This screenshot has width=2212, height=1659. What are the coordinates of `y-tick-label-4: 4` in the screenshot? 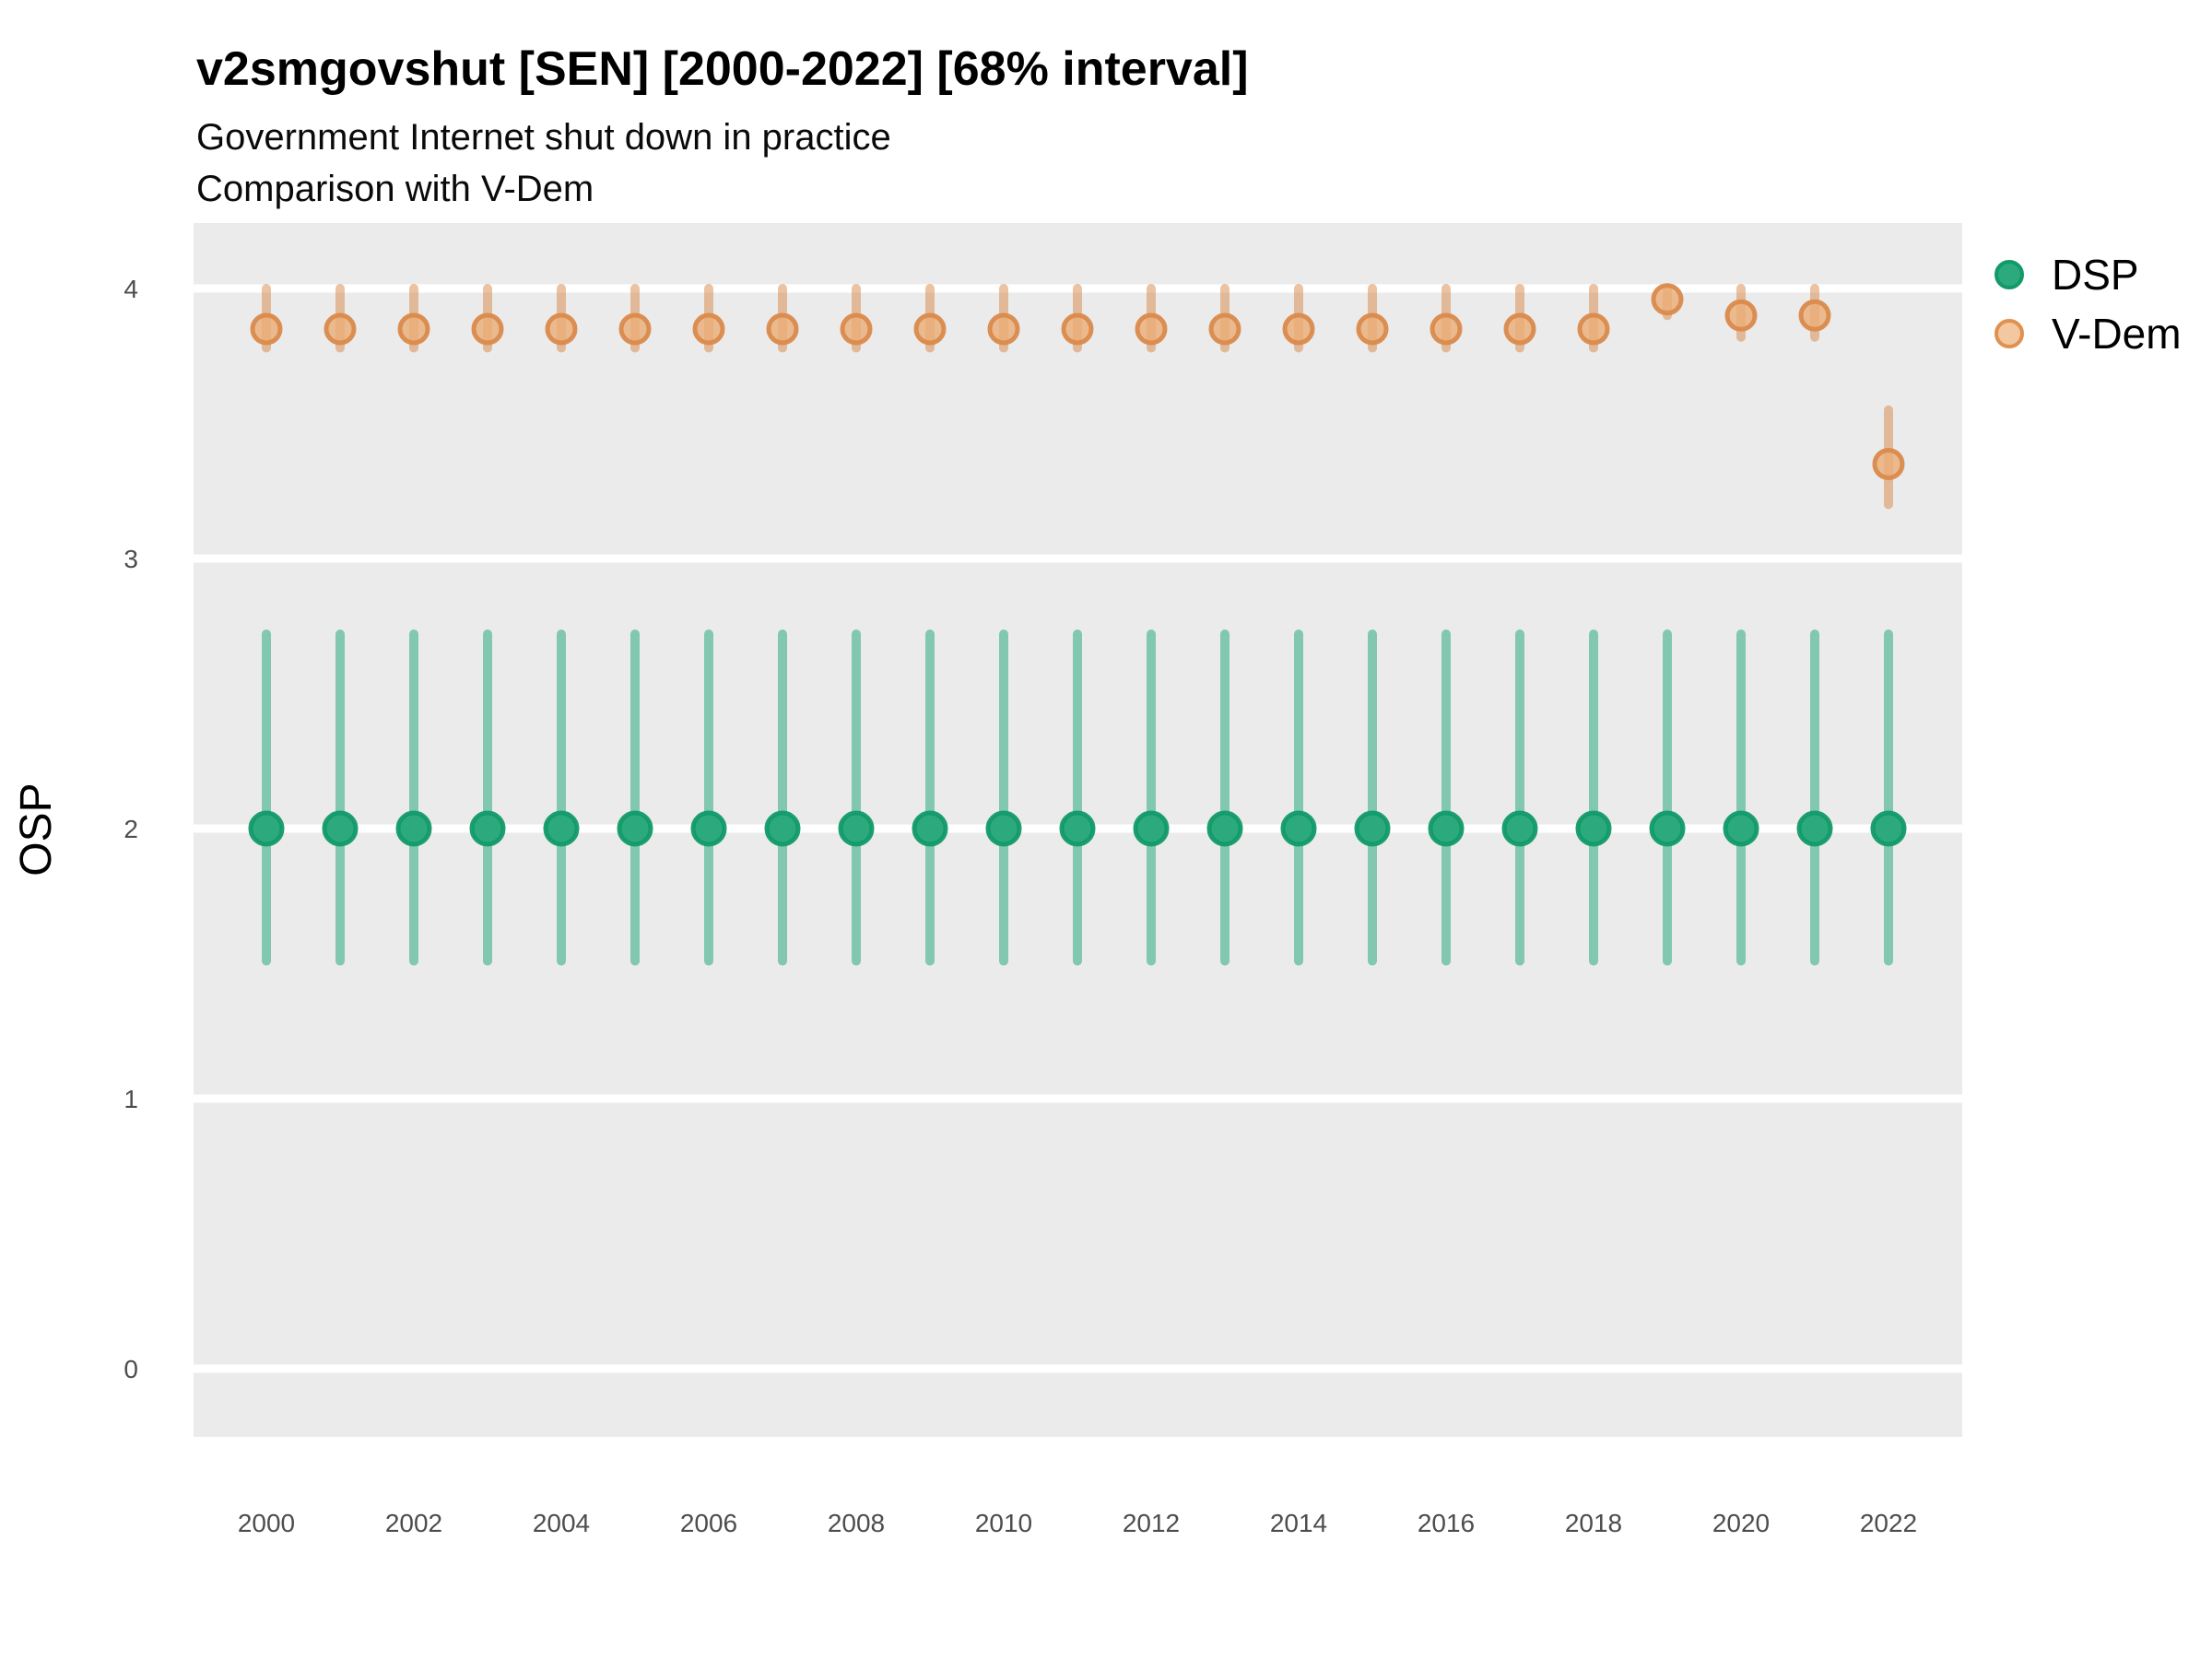 It's located at (131, 289).